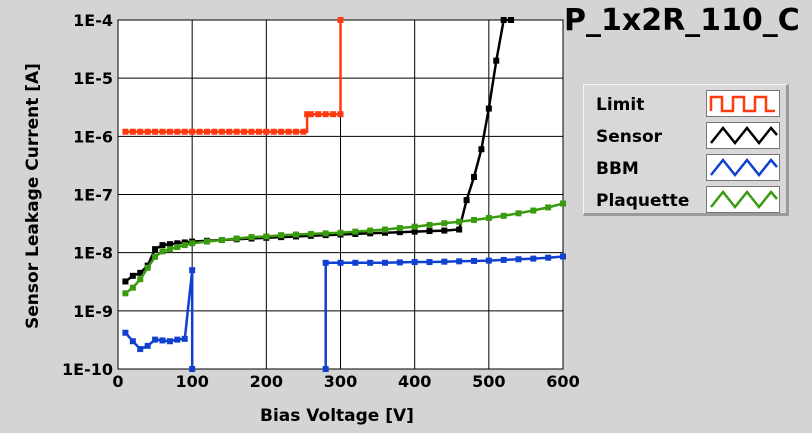  Describe the element at coordinates (414, 381) in the screenshot. I see `x-tick-label: 400` at that location.